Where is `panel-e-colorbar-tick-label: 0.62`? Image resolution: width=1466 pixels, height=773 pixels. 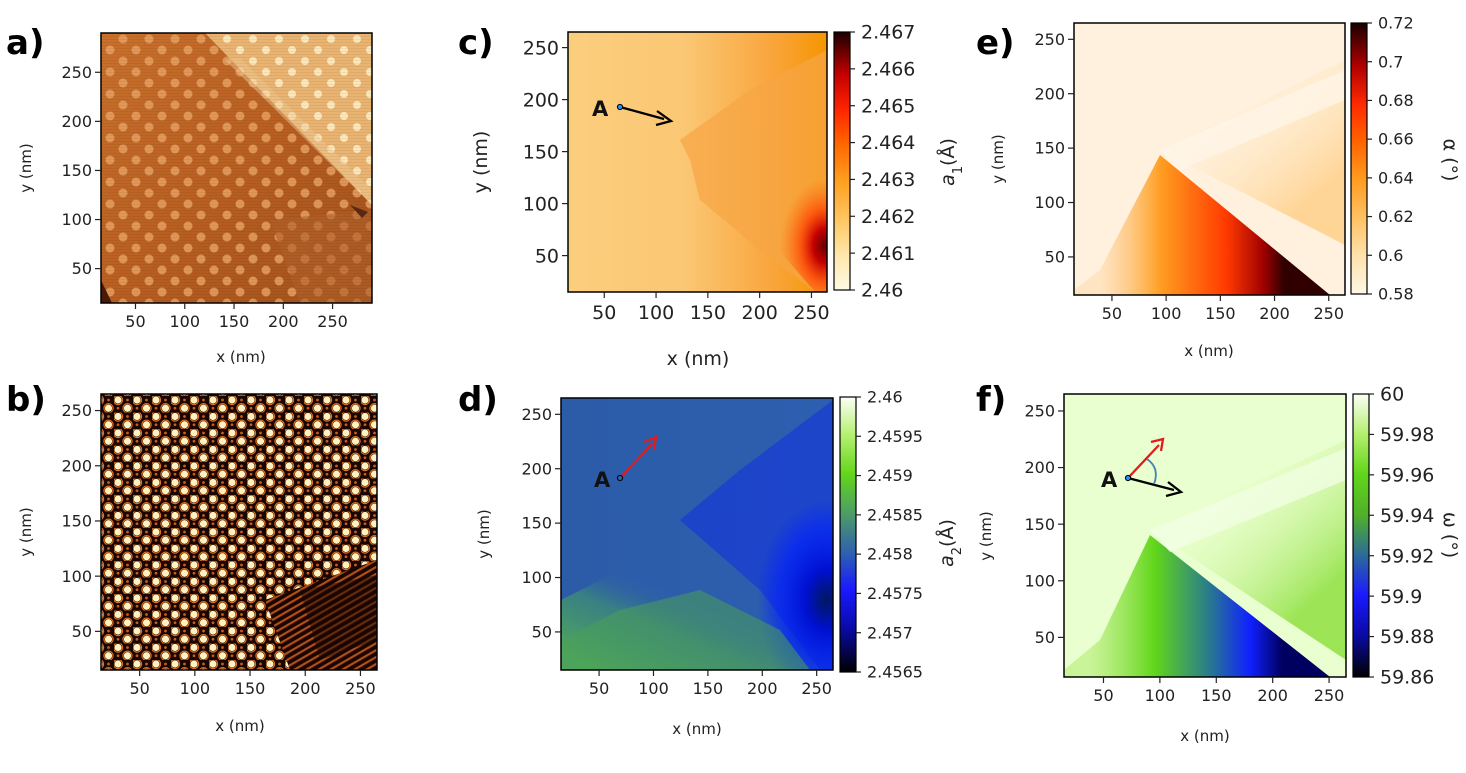 panel-e-colorbar-tick-label: 0.62 is located at coordinates (1396, 216).